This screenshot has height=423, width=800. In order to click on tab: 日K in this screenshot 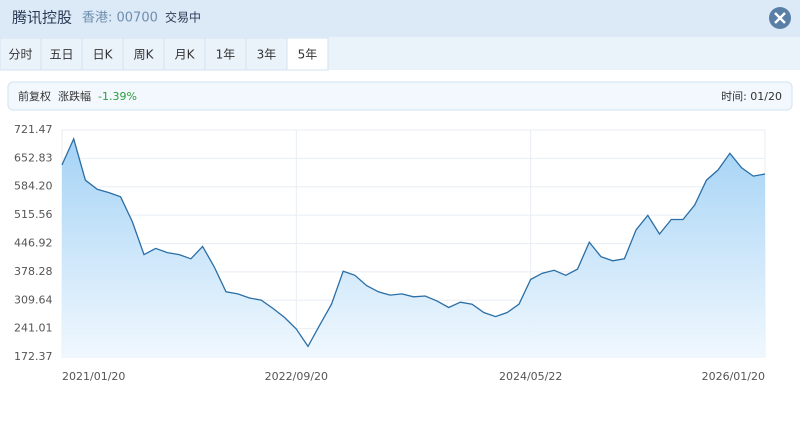, I will do `click(102, 54)`.